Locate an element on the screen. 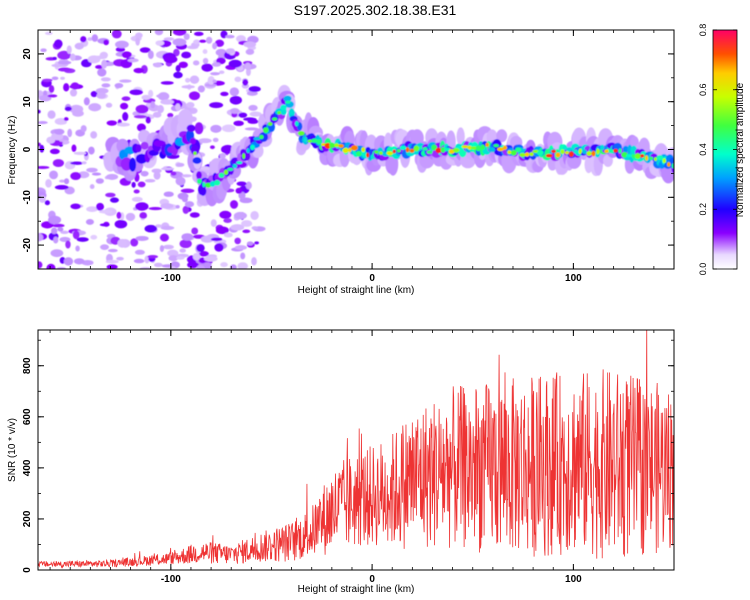 The height and width of the screenshot is (600, 750). colorbar-tick-label: 0.0 is located at coordinates (703, 269).